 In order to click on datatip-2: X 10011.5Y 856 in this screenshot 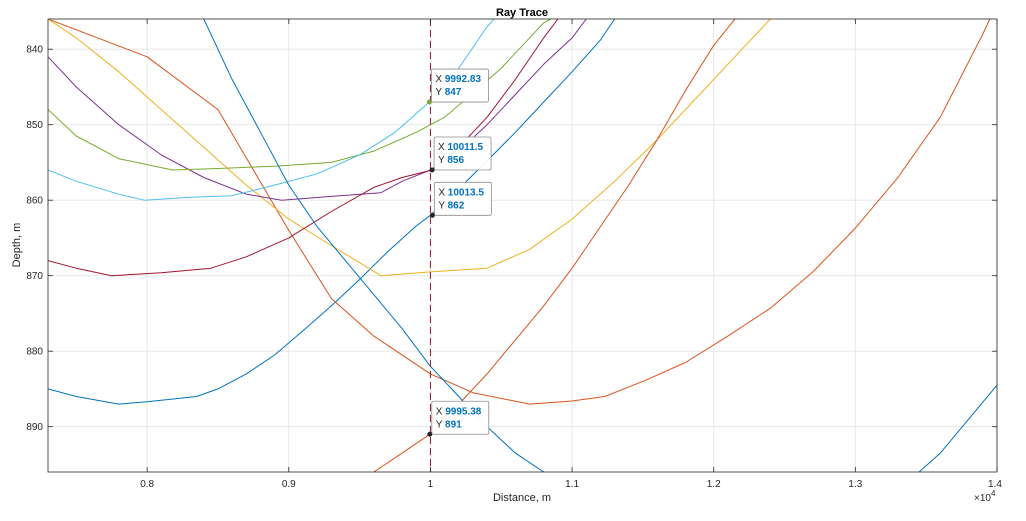, I will do `click(460, 154)`.